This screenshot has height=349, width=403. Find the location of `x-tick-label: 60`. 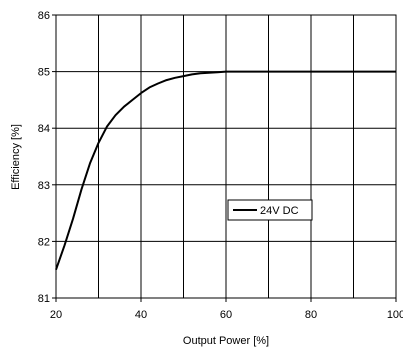

x-tick-label: 60 is located at coordinates (226, 315).